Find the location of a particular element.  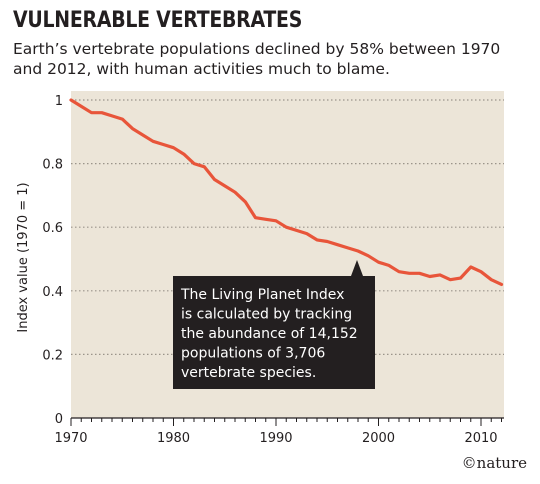

chart-title: VULNERABLE VERTEBRATES is located at coordinates (158, 20).